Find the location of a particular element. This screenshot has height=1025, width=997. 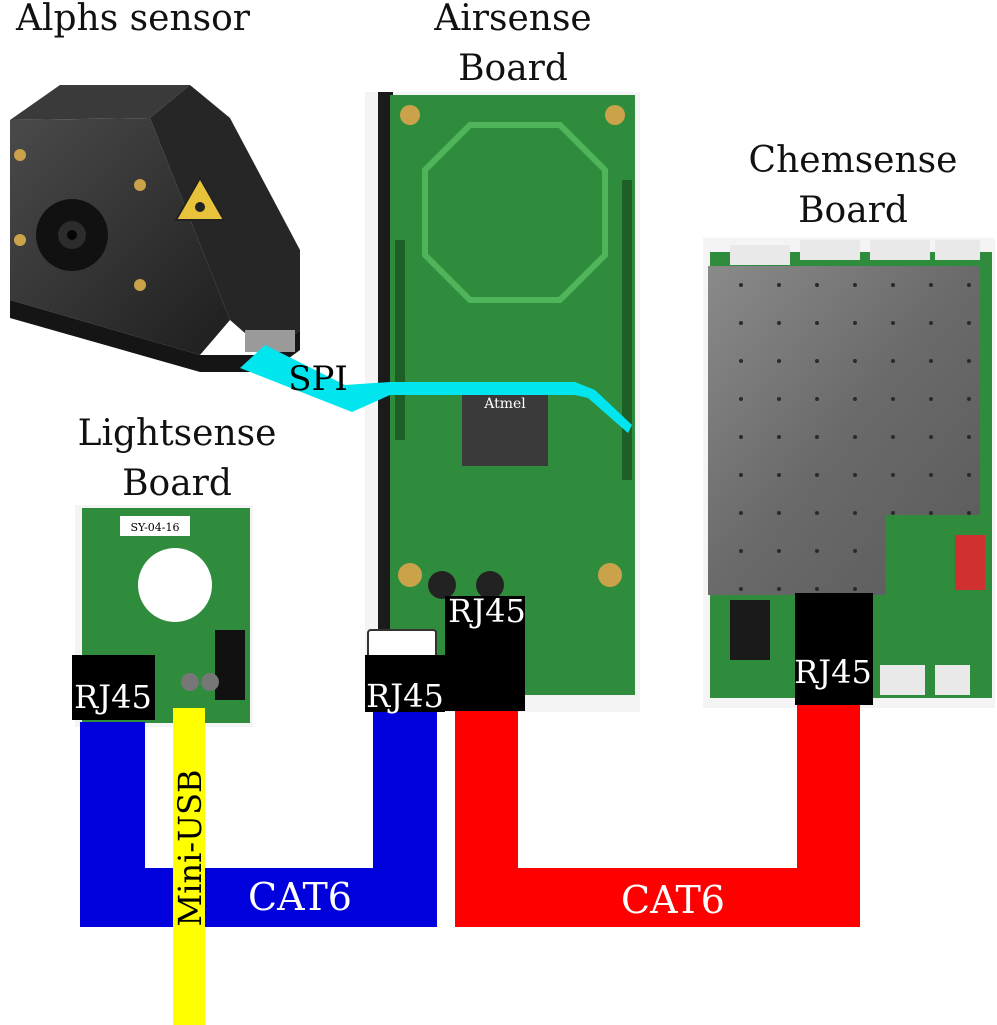

airsense-title-line2: Board is located at coordinates (513, 68).